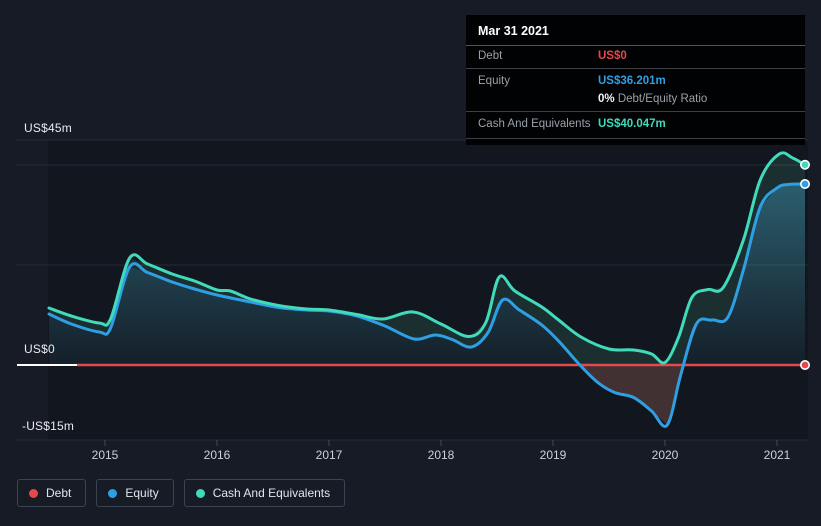 This screenshot has height=526, width=821. Describe the element at coordinates (441, 455) in the screenshot. I see `x-axis-label: 2018` at that location.